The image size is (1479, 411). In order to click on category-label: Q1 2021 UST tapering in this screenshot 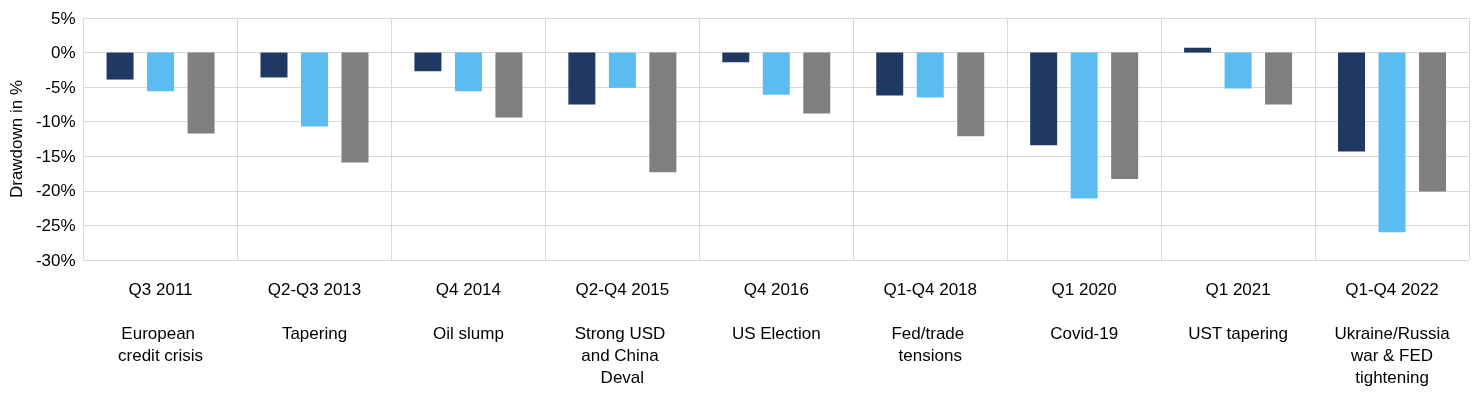, I will do `click(1238, 311)`.